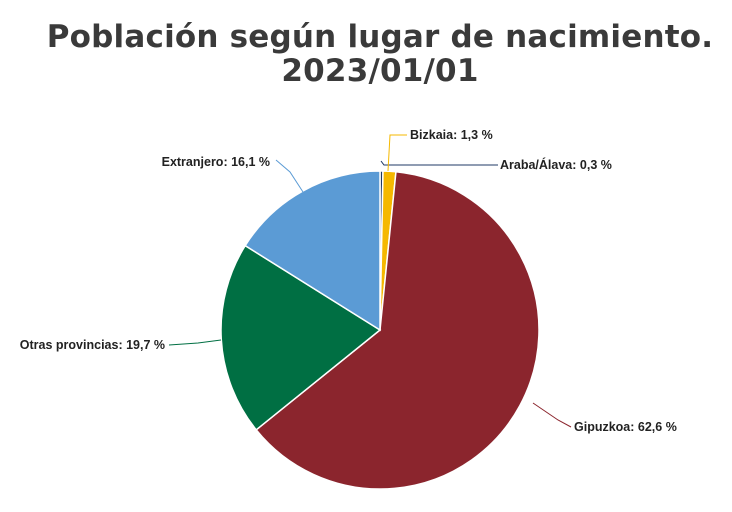 The width and height of the screenshot is (732, 512). What do you see at coordinates (451, 135) in the screenshot?
I see `slice-label: Bizkaia: 1,3 %` at bounding box center [451, 135].